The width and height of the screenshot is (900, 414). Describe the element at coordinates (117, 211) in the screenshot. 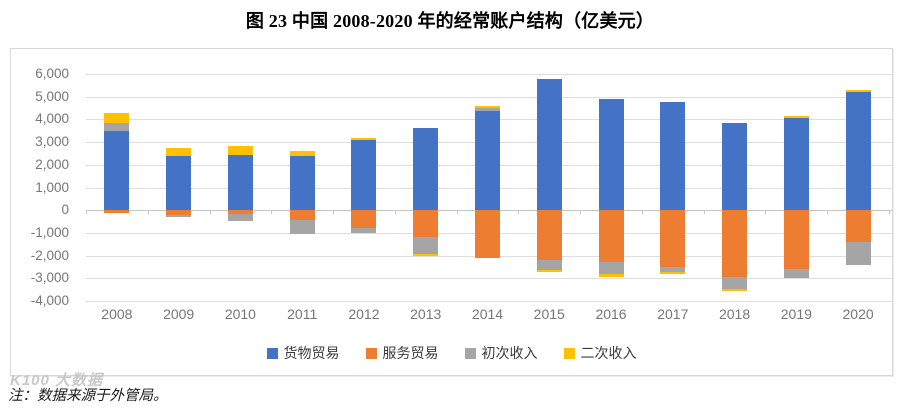

I see `bar-2008-服务贸易` at that location.